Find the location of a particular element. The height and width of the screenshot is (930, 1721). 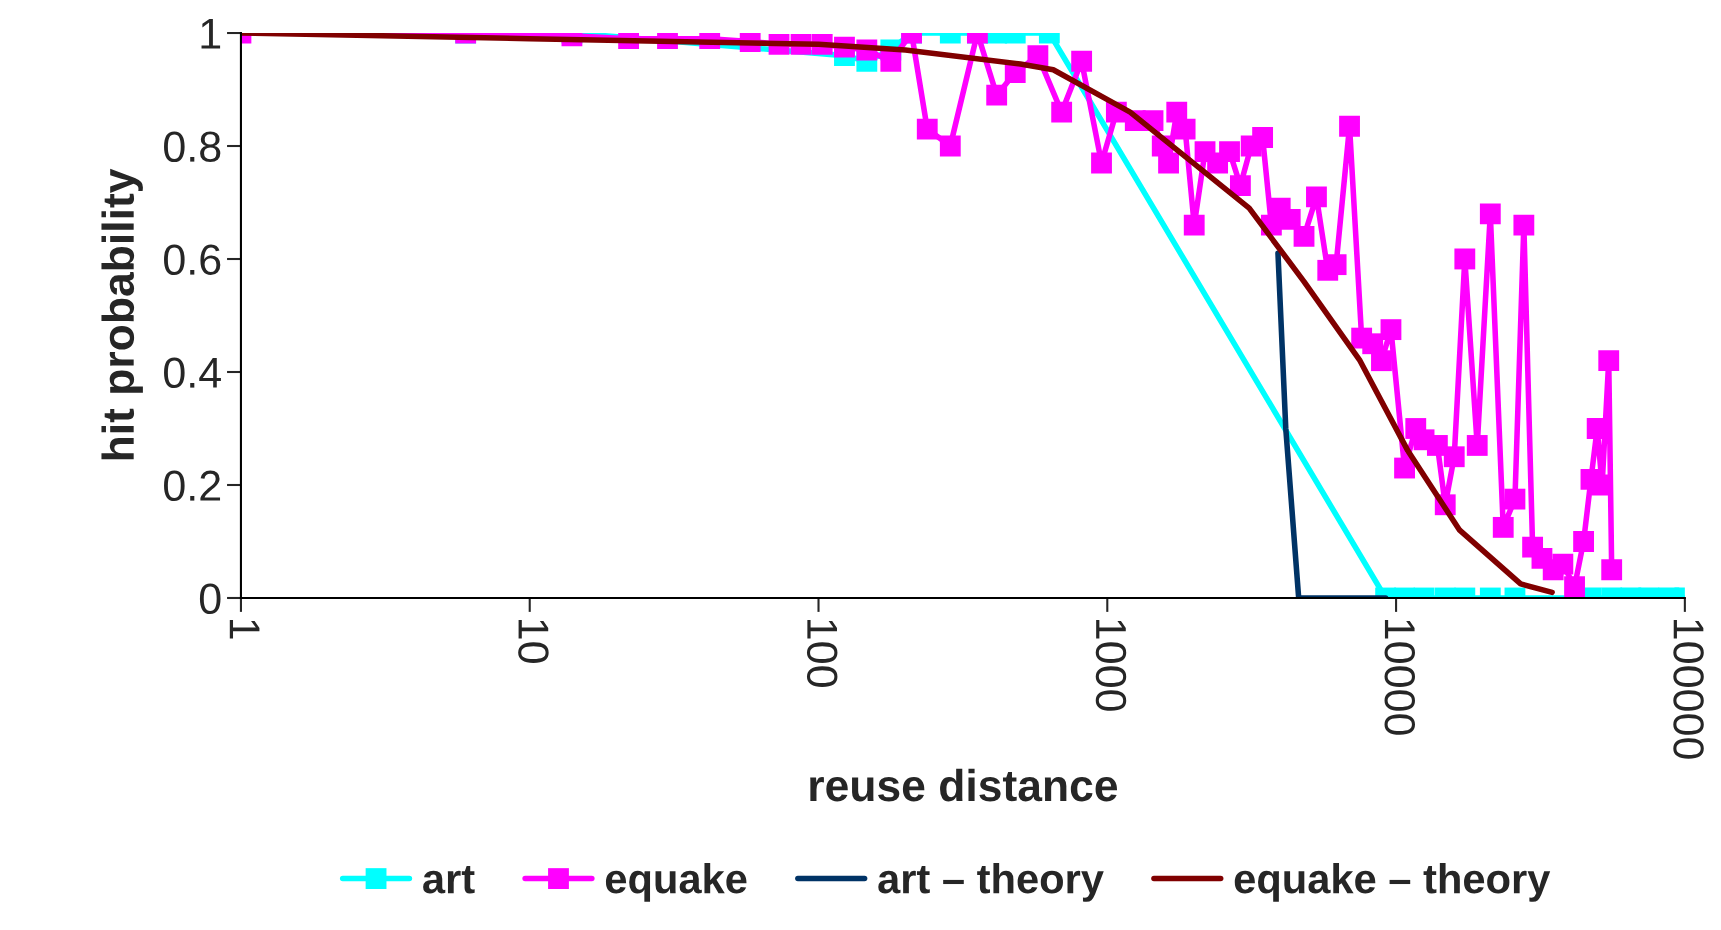

legend-label: equake – theory is located at coordinates (1392, 882).